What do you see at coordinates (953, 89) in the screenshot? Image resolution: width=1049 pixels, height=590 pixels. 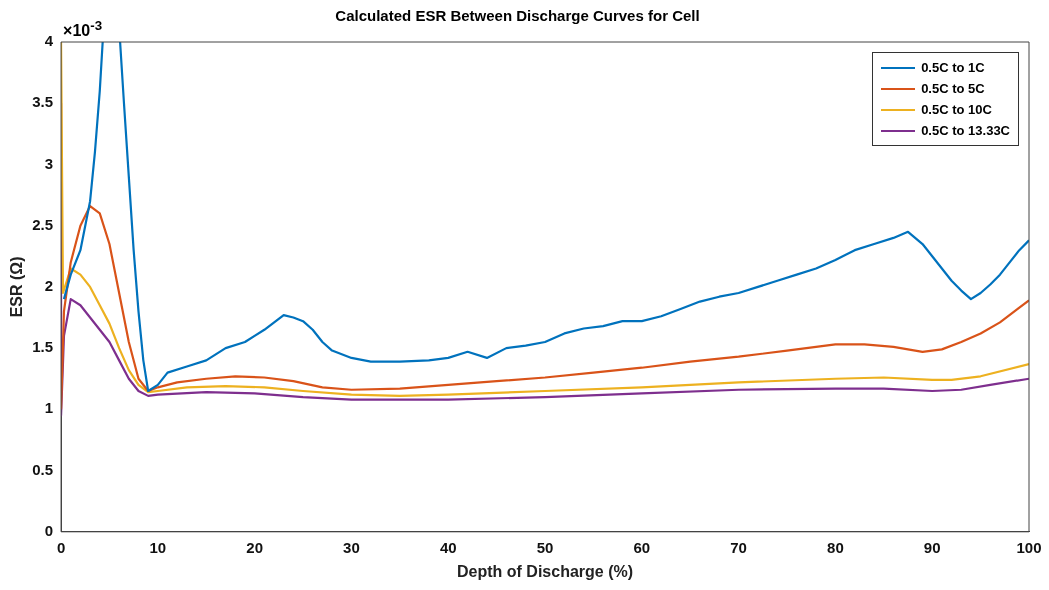 I see `legend-label: 0.5C to 5C` at bounding box center [953, 89].